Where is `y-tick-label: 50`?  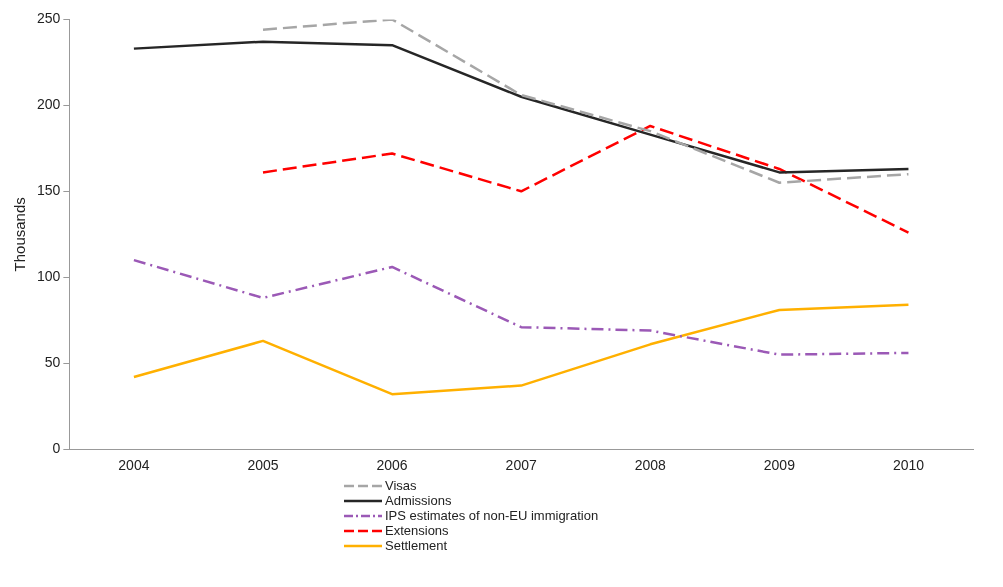
y-tick-label: 50 is located at coordinates (52, 362).